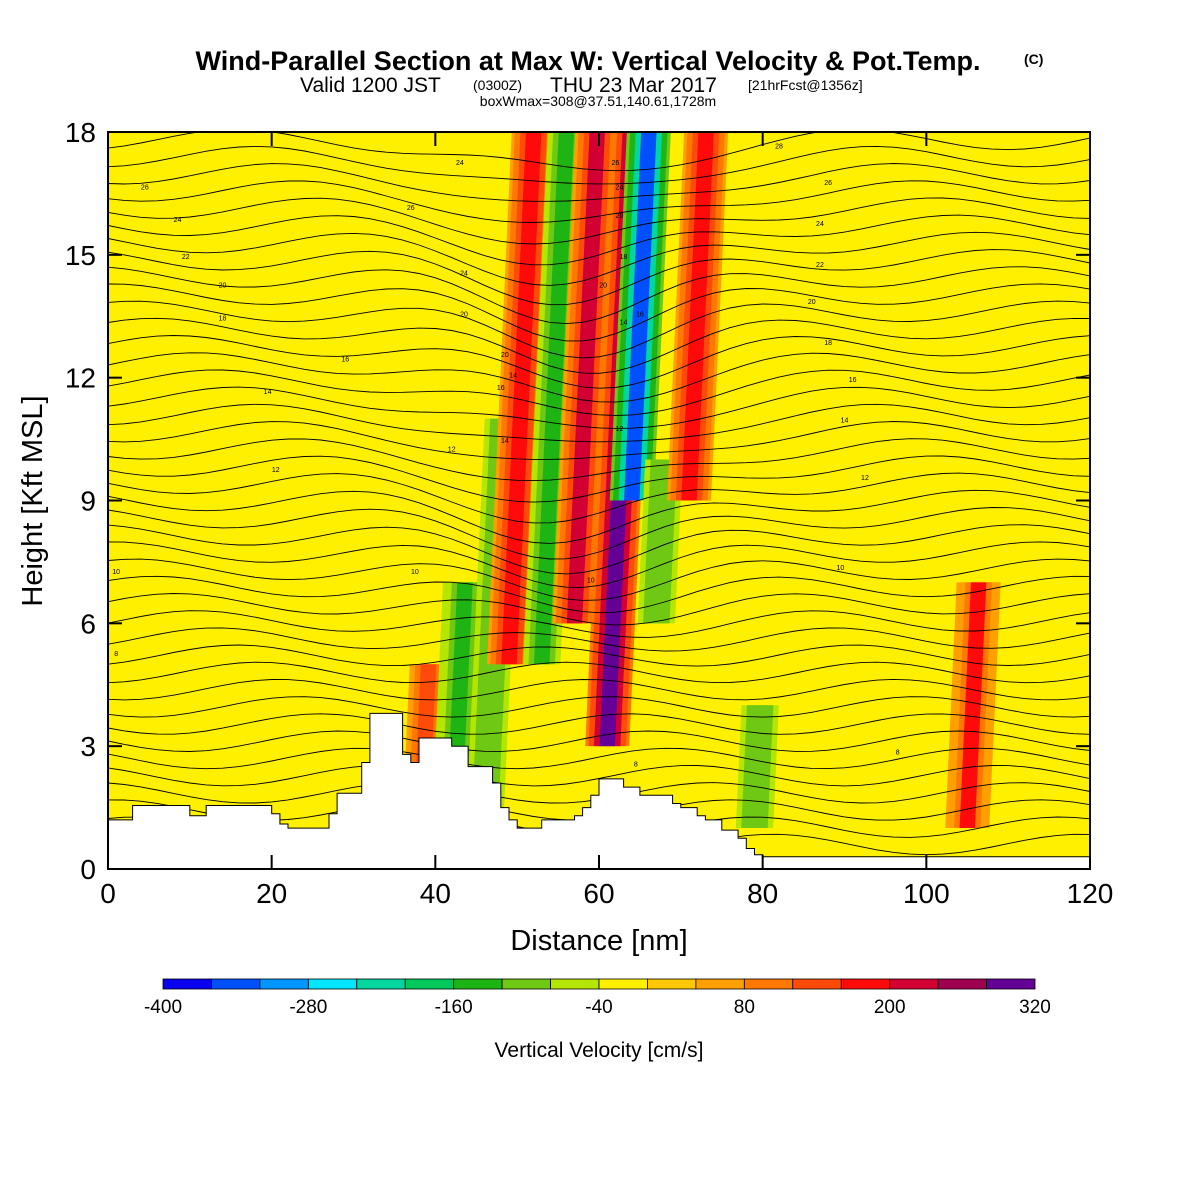 The image size is (1200, 1200). Describe the element at coordinates (271, 893) in the screenshot. I see `x-tick-label: 20` at that location.